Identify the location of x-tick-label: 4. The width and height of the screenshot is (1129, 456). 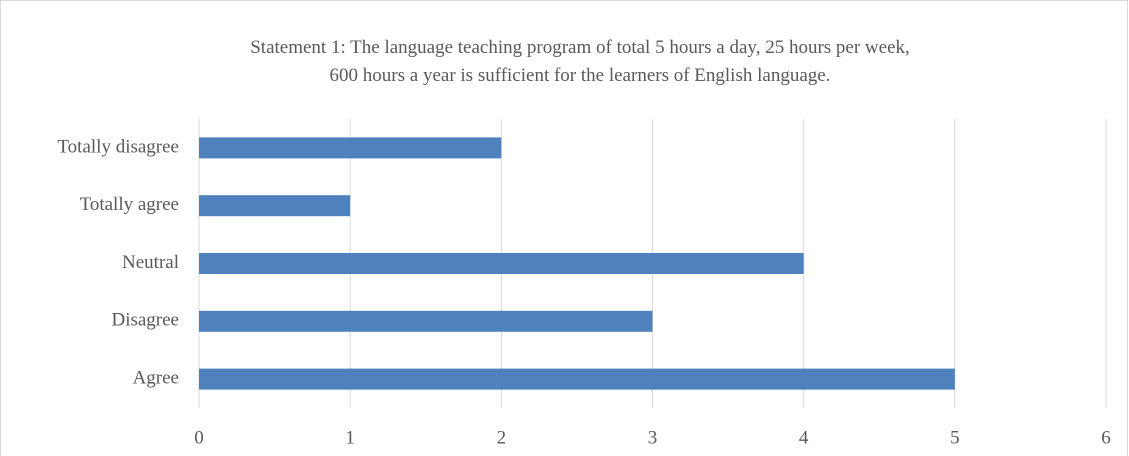
(804, 437).